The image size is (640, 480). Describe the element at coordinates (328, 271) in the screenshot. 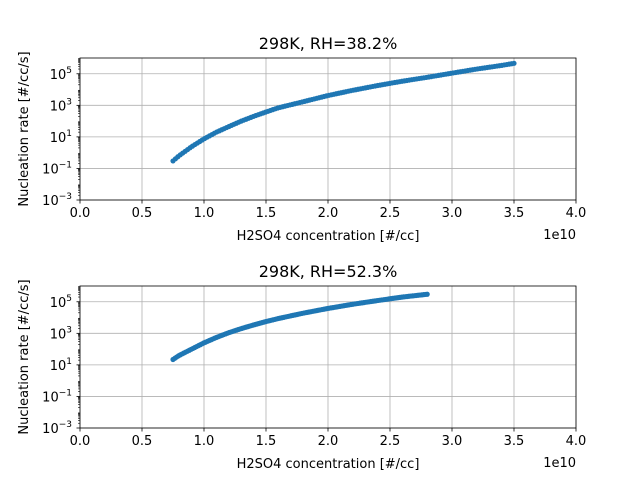

I see `chart-title: 298K, RH=52.3%` at that location.